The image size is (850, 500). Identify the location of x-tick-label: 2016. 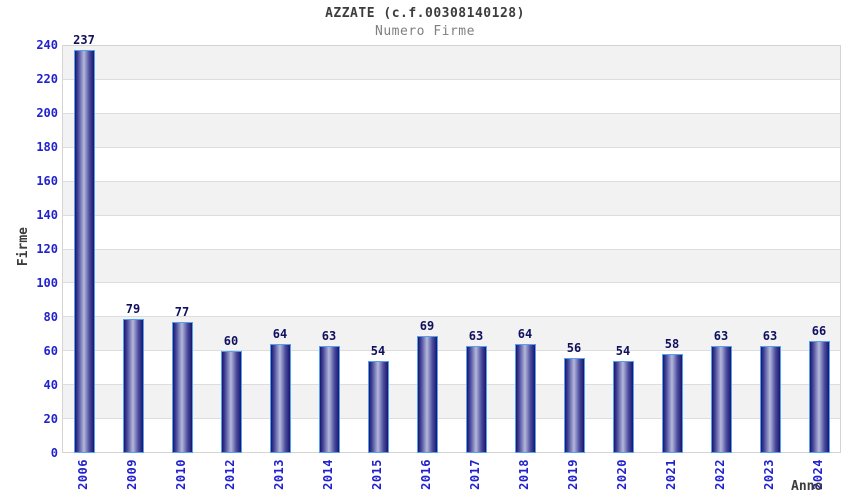
(426, 474).